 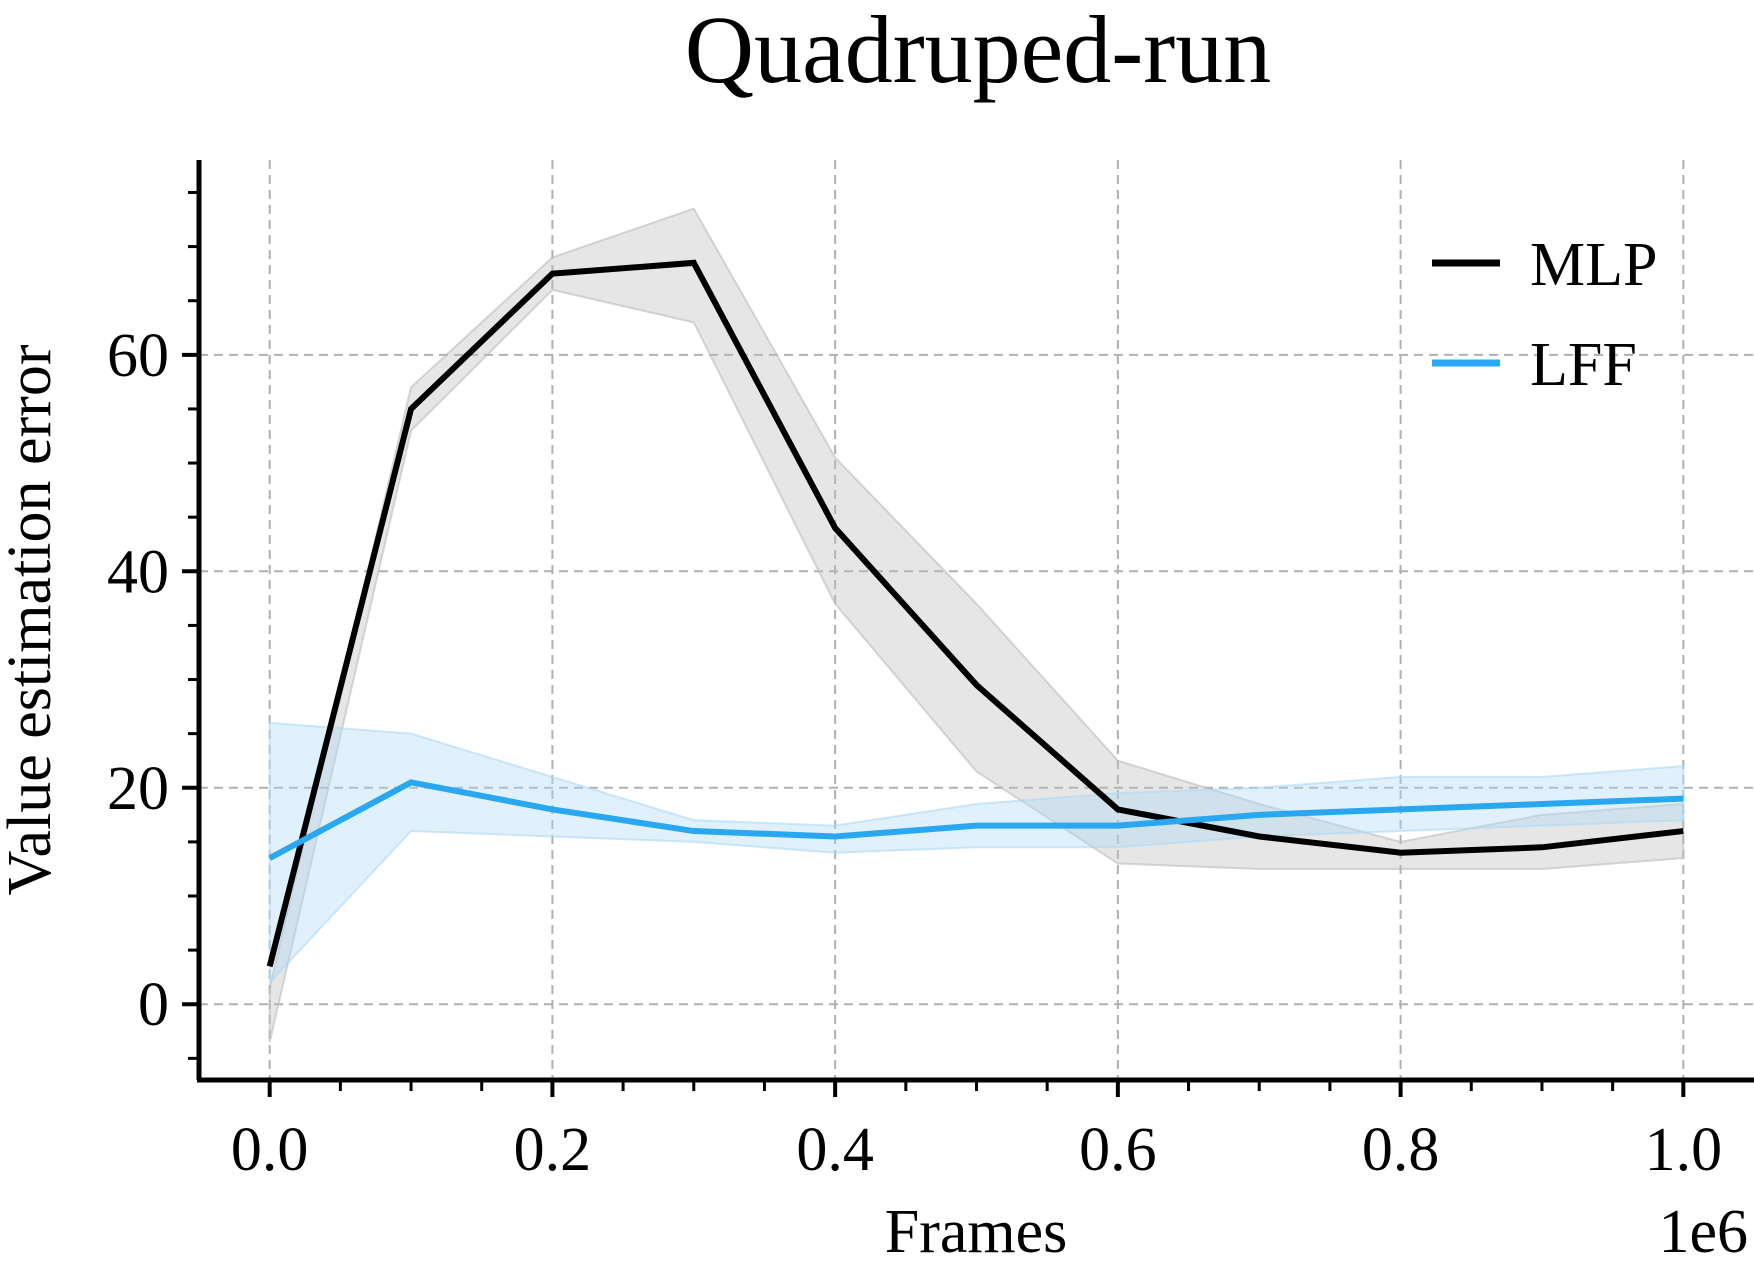 I want to click on x-tick-label: 0.6, so click(x=1118, y=1150).